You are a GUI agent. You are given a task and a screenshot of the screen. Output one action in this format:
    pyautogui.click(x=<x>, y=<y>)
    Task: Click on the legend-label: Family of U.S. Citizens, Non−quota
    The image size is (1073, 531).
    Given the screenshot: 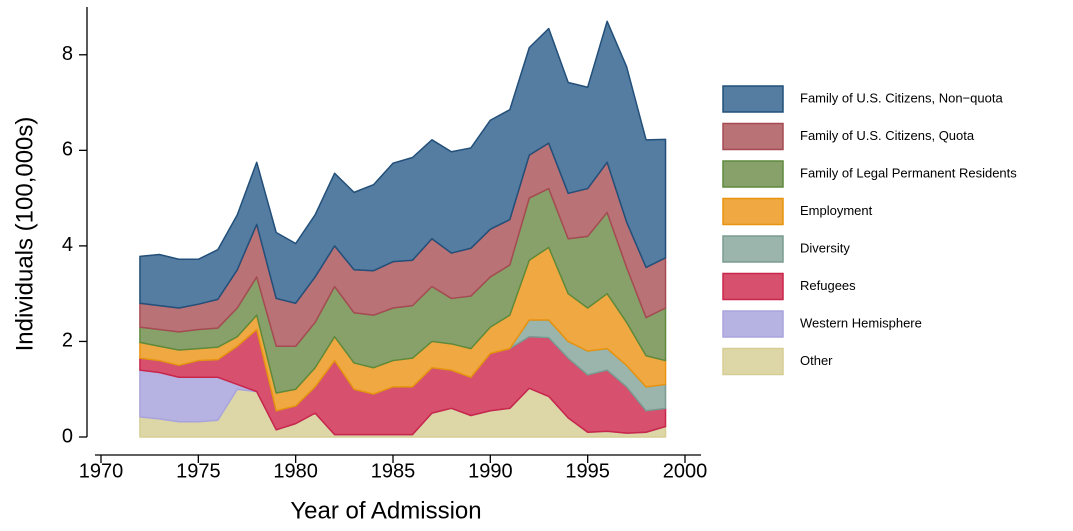 What is the action you would take?
    pyautogui.click(x=901, y=97)
    